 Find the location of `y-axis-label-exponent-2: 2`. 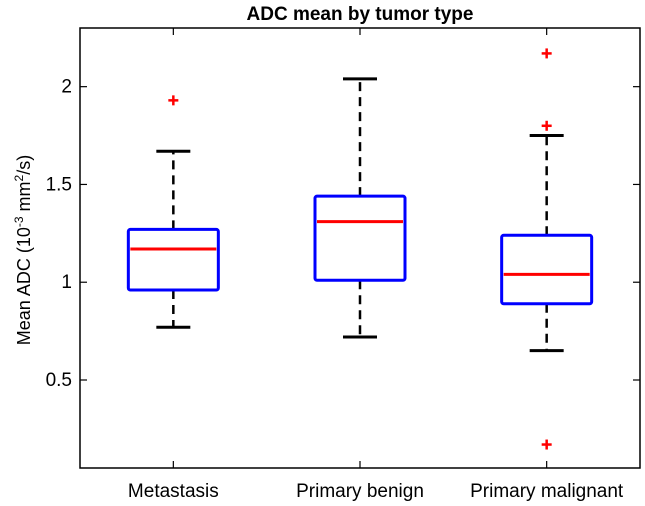

y-axis-label-exponent-2: 2 is located at coordinates (19, 177).